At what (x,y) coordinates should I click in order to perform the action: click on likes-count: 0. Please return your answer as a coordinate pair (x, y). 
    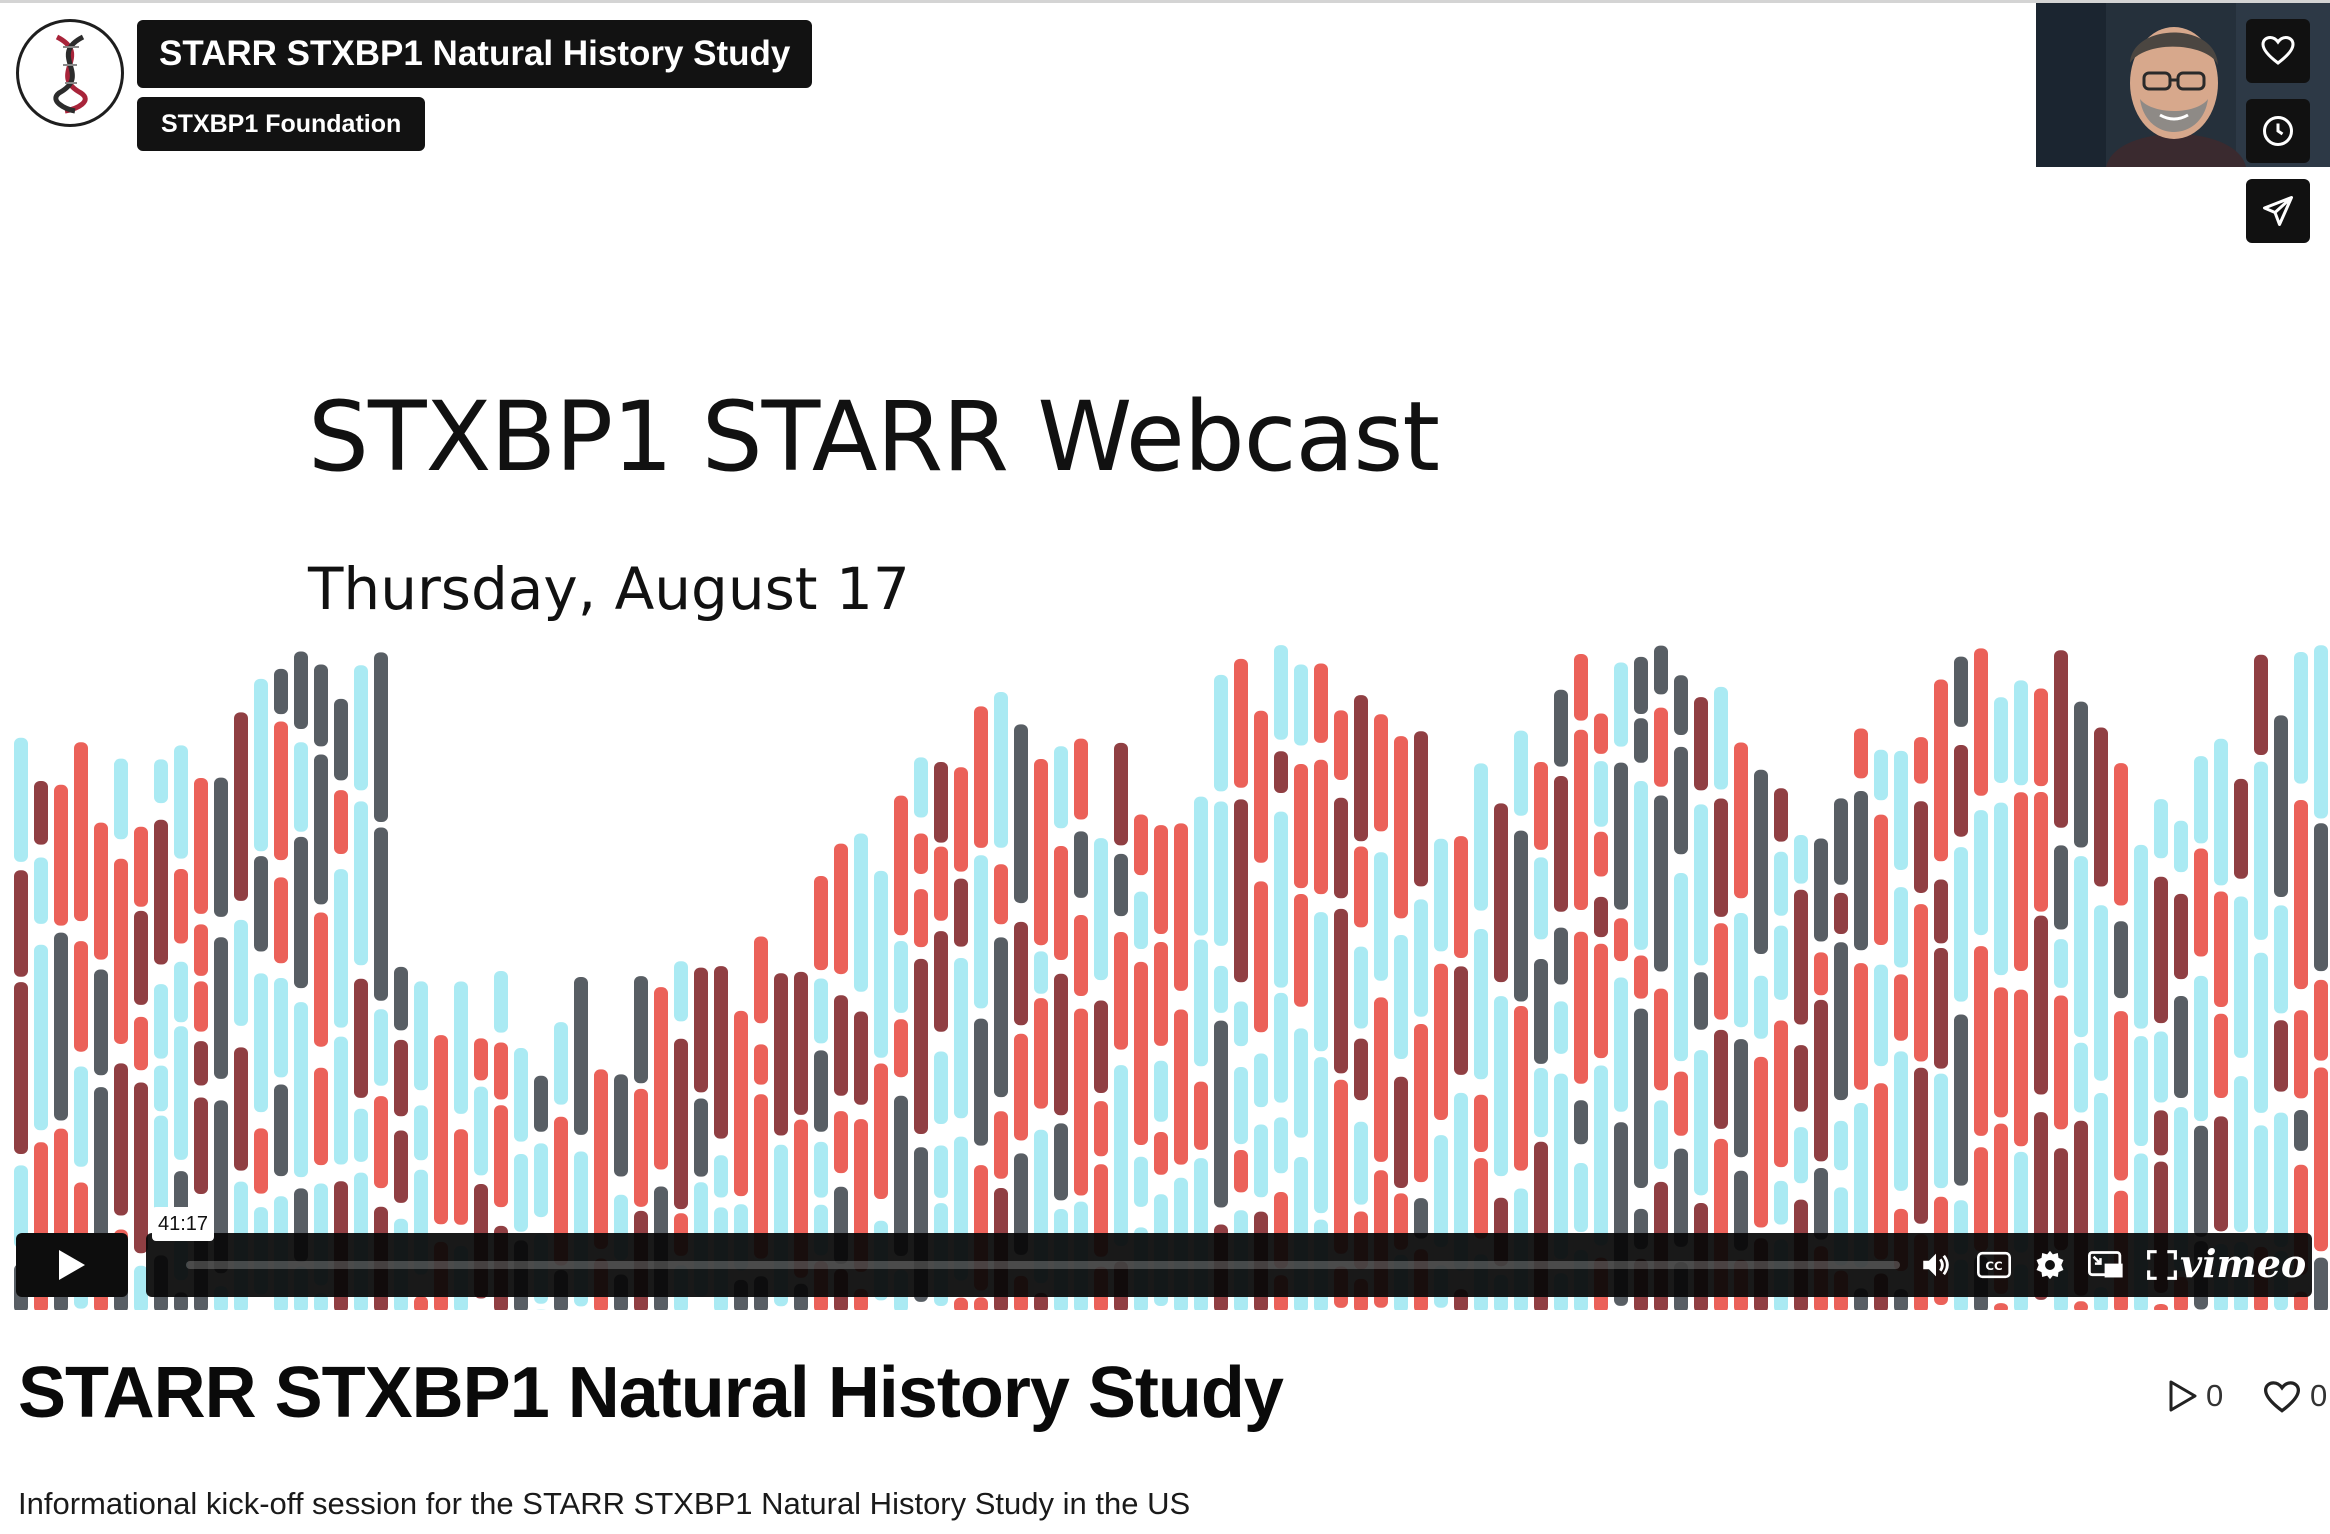
    Looking at the image, I should click on (2294, 1396).